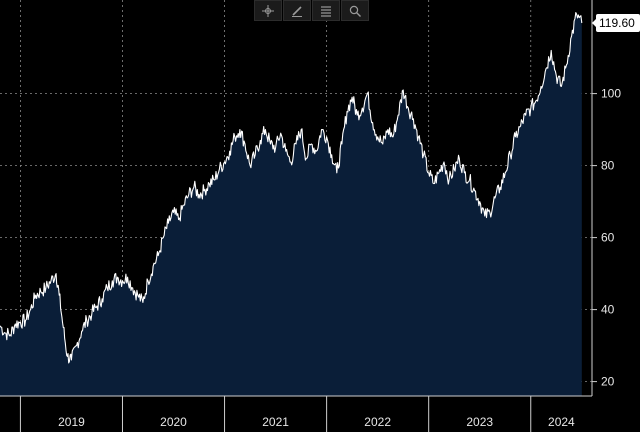 The width and height of the screenshot is (640, 432). I want to click on x-tick-label: 2022, so click(377, 422).